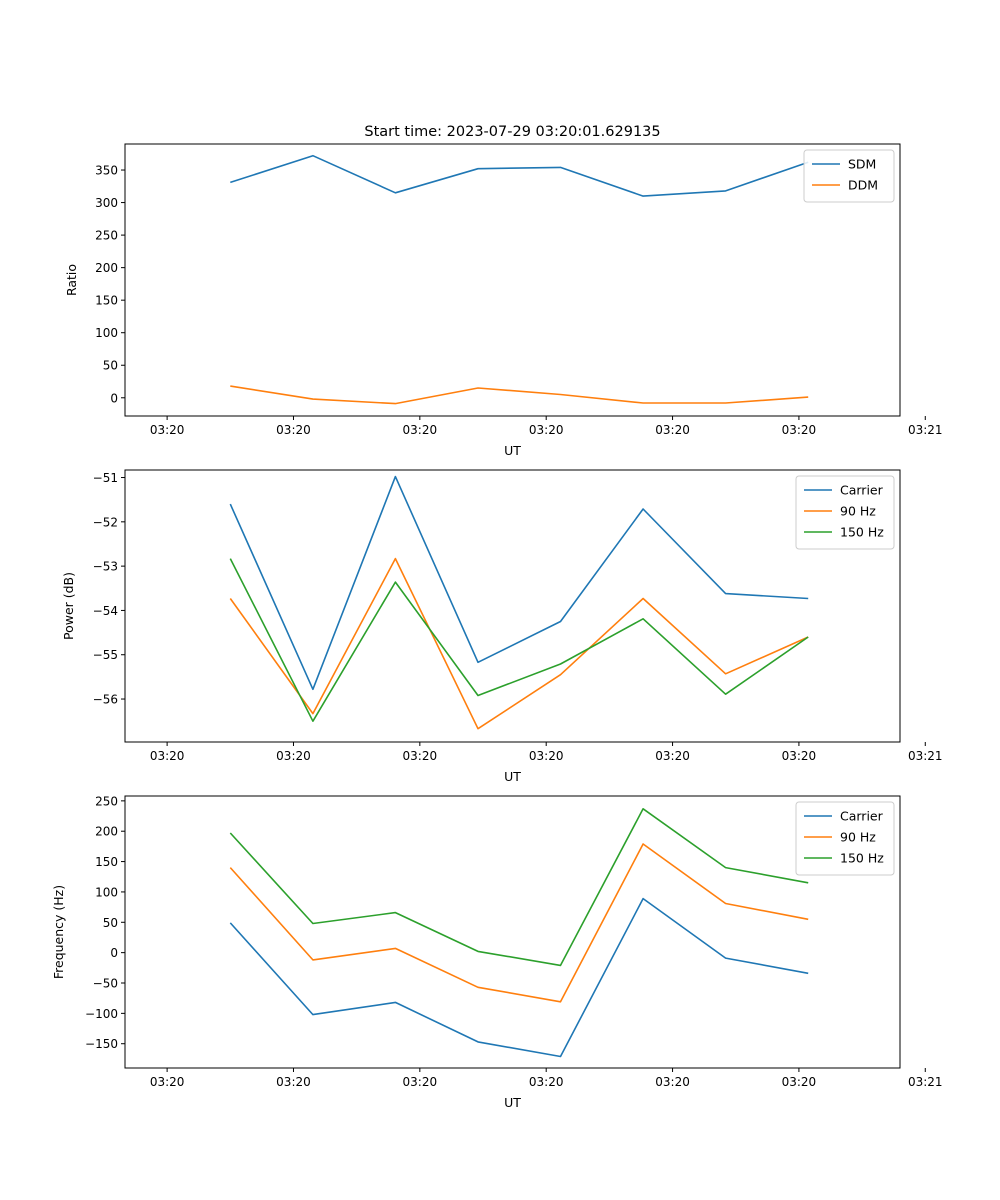 The height and width of the screenshot is (1200, 1000). I want to click on y-tick-label: −50, so click(105, 984).